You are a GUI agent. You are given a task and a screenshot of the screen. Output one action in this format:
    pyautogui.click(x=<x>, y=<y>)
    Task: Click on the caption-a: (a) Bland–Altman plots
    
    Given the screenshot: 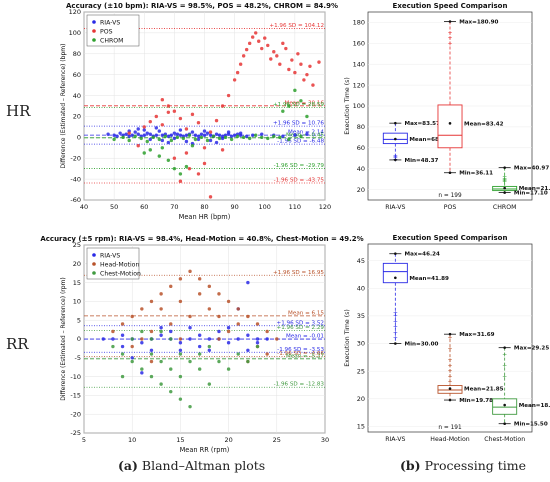 What is the action you would take?
    pyautogui.click(x=191, y=465)
    